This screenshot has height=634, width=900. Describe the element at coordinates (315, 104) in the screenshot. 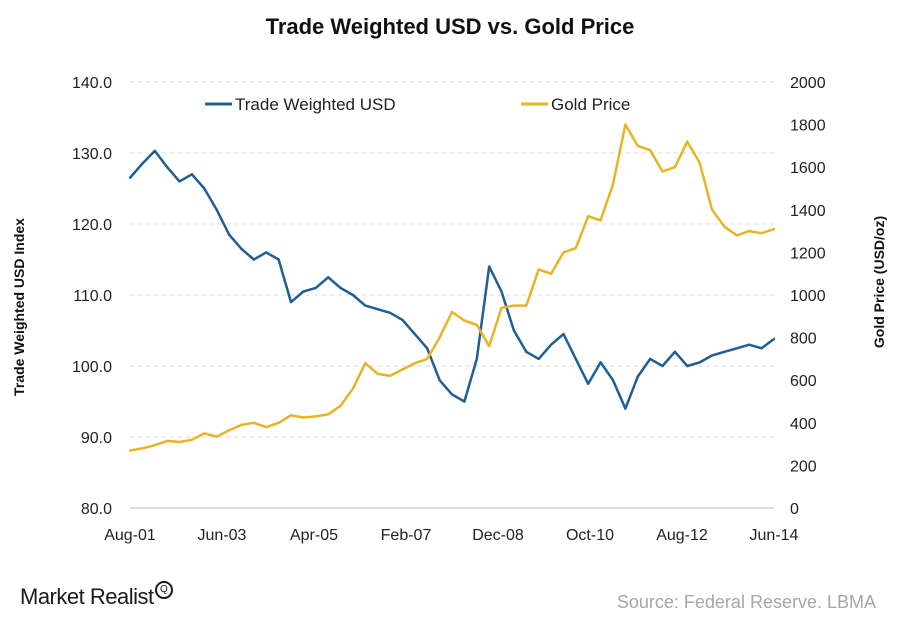

I see `legend-label-usd: Trade Weighted USD` at that location.